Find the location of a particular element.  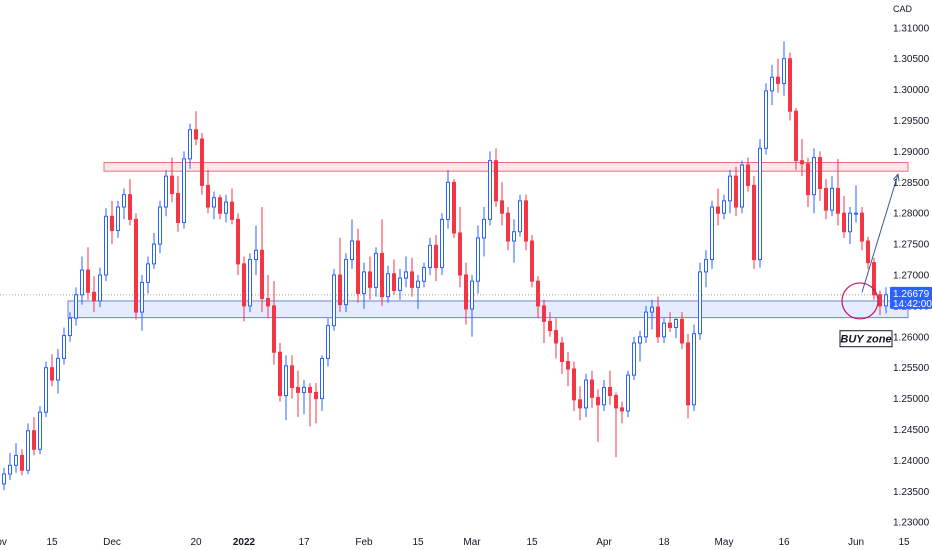

currency-label: CAD is located at coordinates (903, 9).